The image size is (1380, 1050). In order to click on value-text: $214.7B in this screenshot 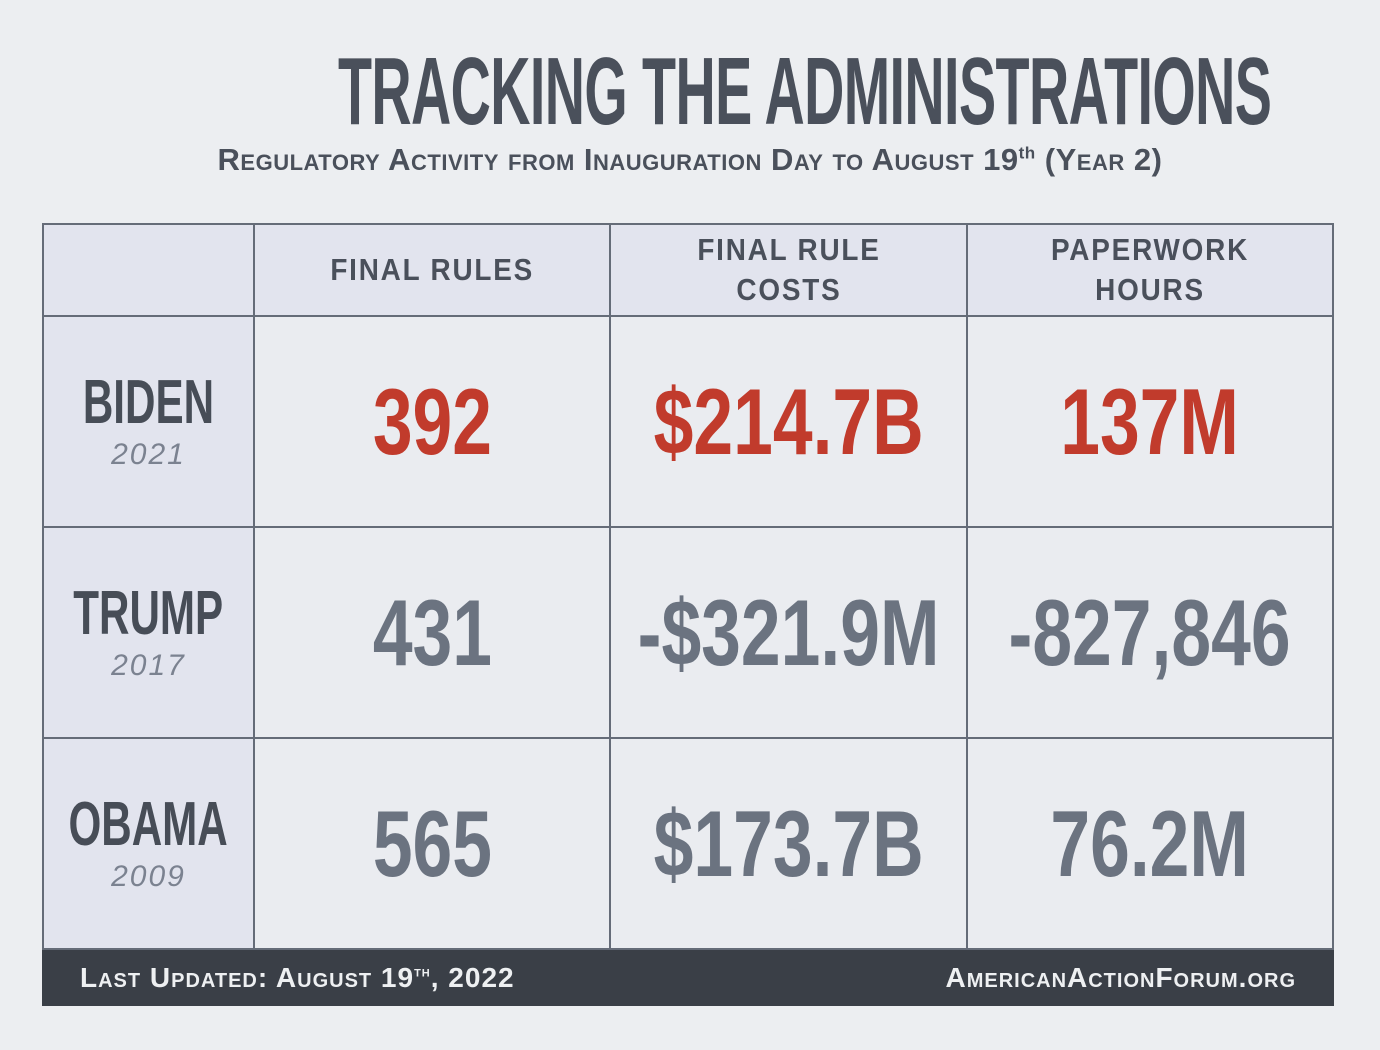, I will do `click(788, 421)`.